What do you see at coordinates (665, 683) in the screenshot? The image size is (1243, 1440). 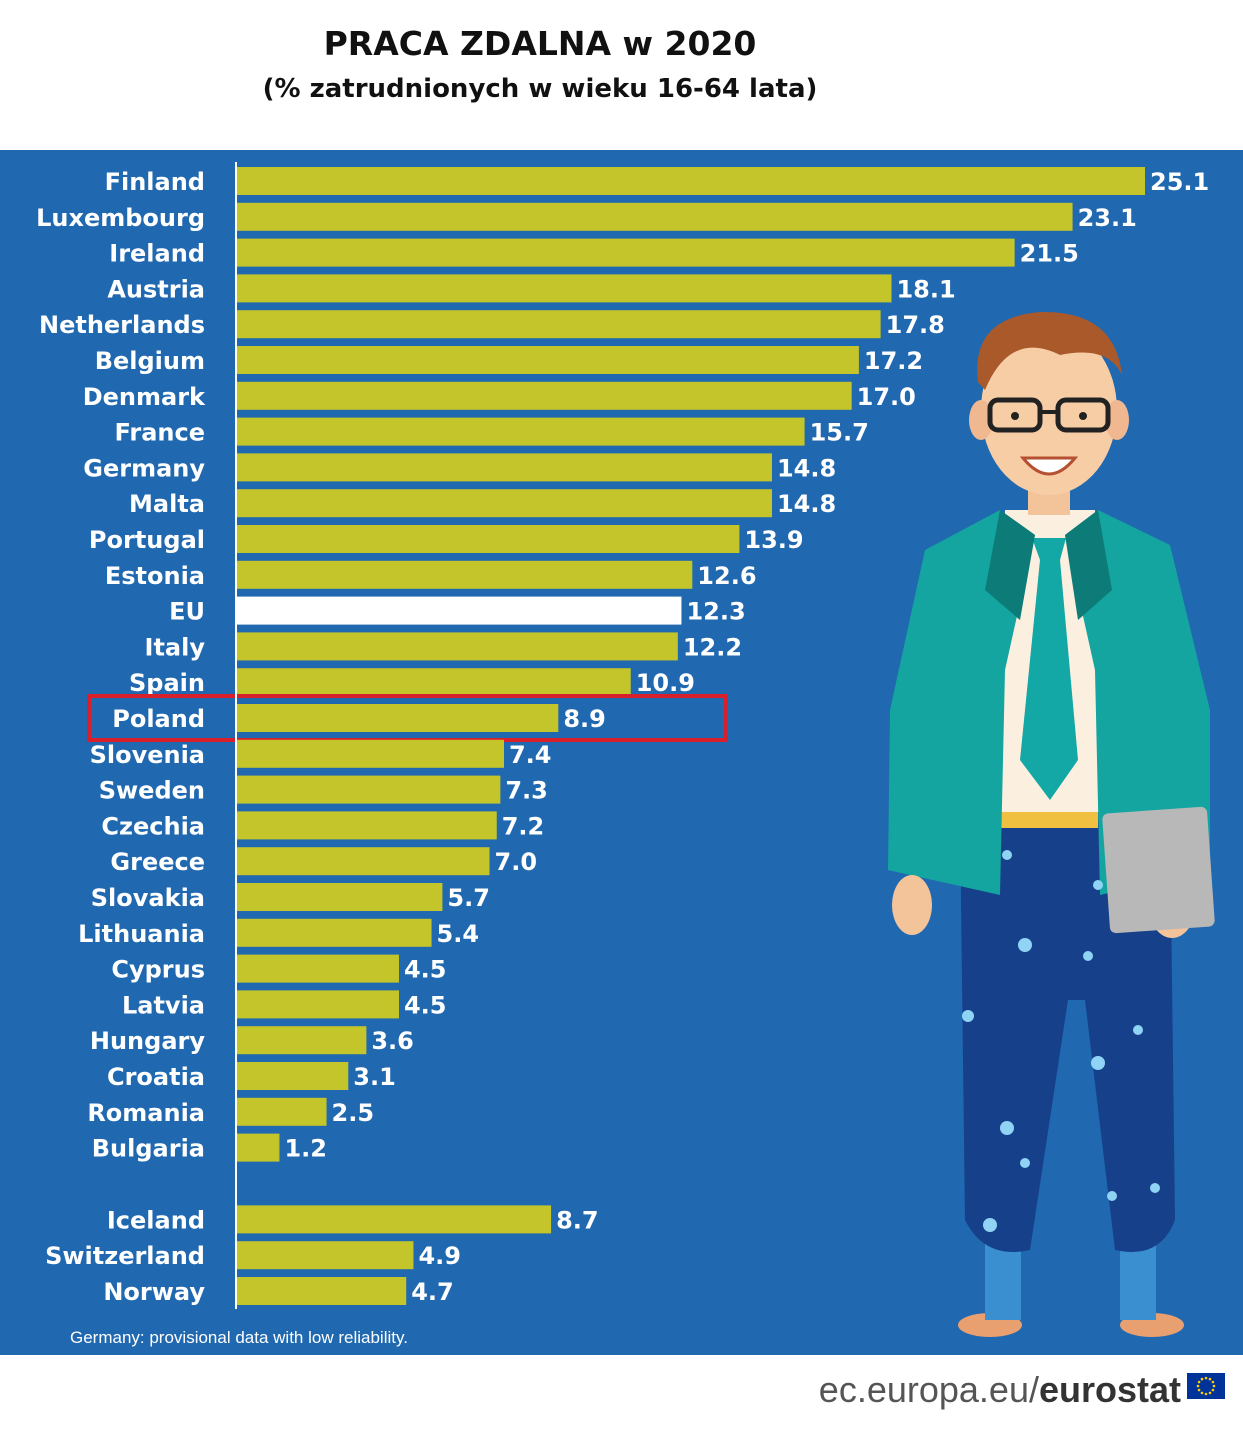 I see `value-label-spain: 10.9` at bounding box center [665, 683].